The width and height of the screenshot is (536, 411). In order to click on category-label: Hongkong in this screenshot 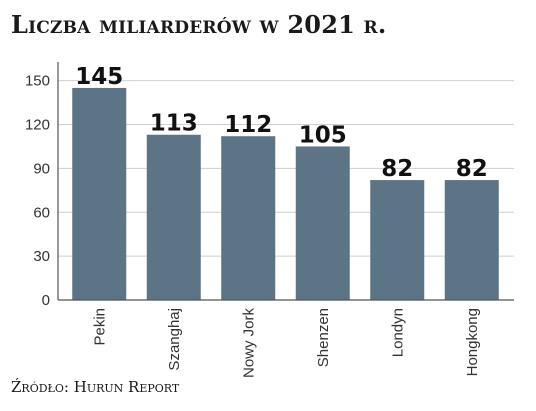, I will do `click(472, 342)`.